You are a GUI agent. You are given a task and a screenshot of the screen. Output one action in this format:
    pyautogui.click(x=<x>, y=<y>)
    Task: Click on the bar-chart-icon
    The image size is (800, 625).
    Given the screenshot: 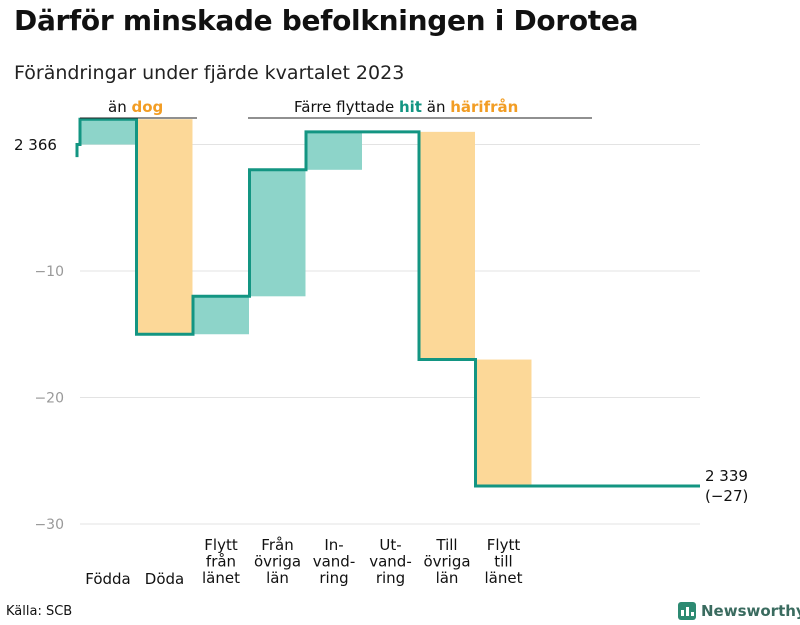 What is the action you would take?
    pyautogui.click(x=687, y=611)
    